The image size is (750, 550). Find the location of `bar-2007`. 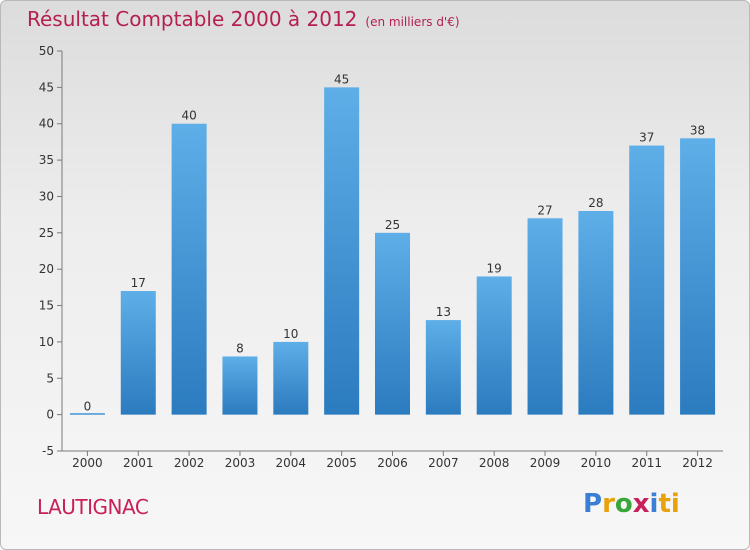

bar-2007 is located at coordinates (443, 367).